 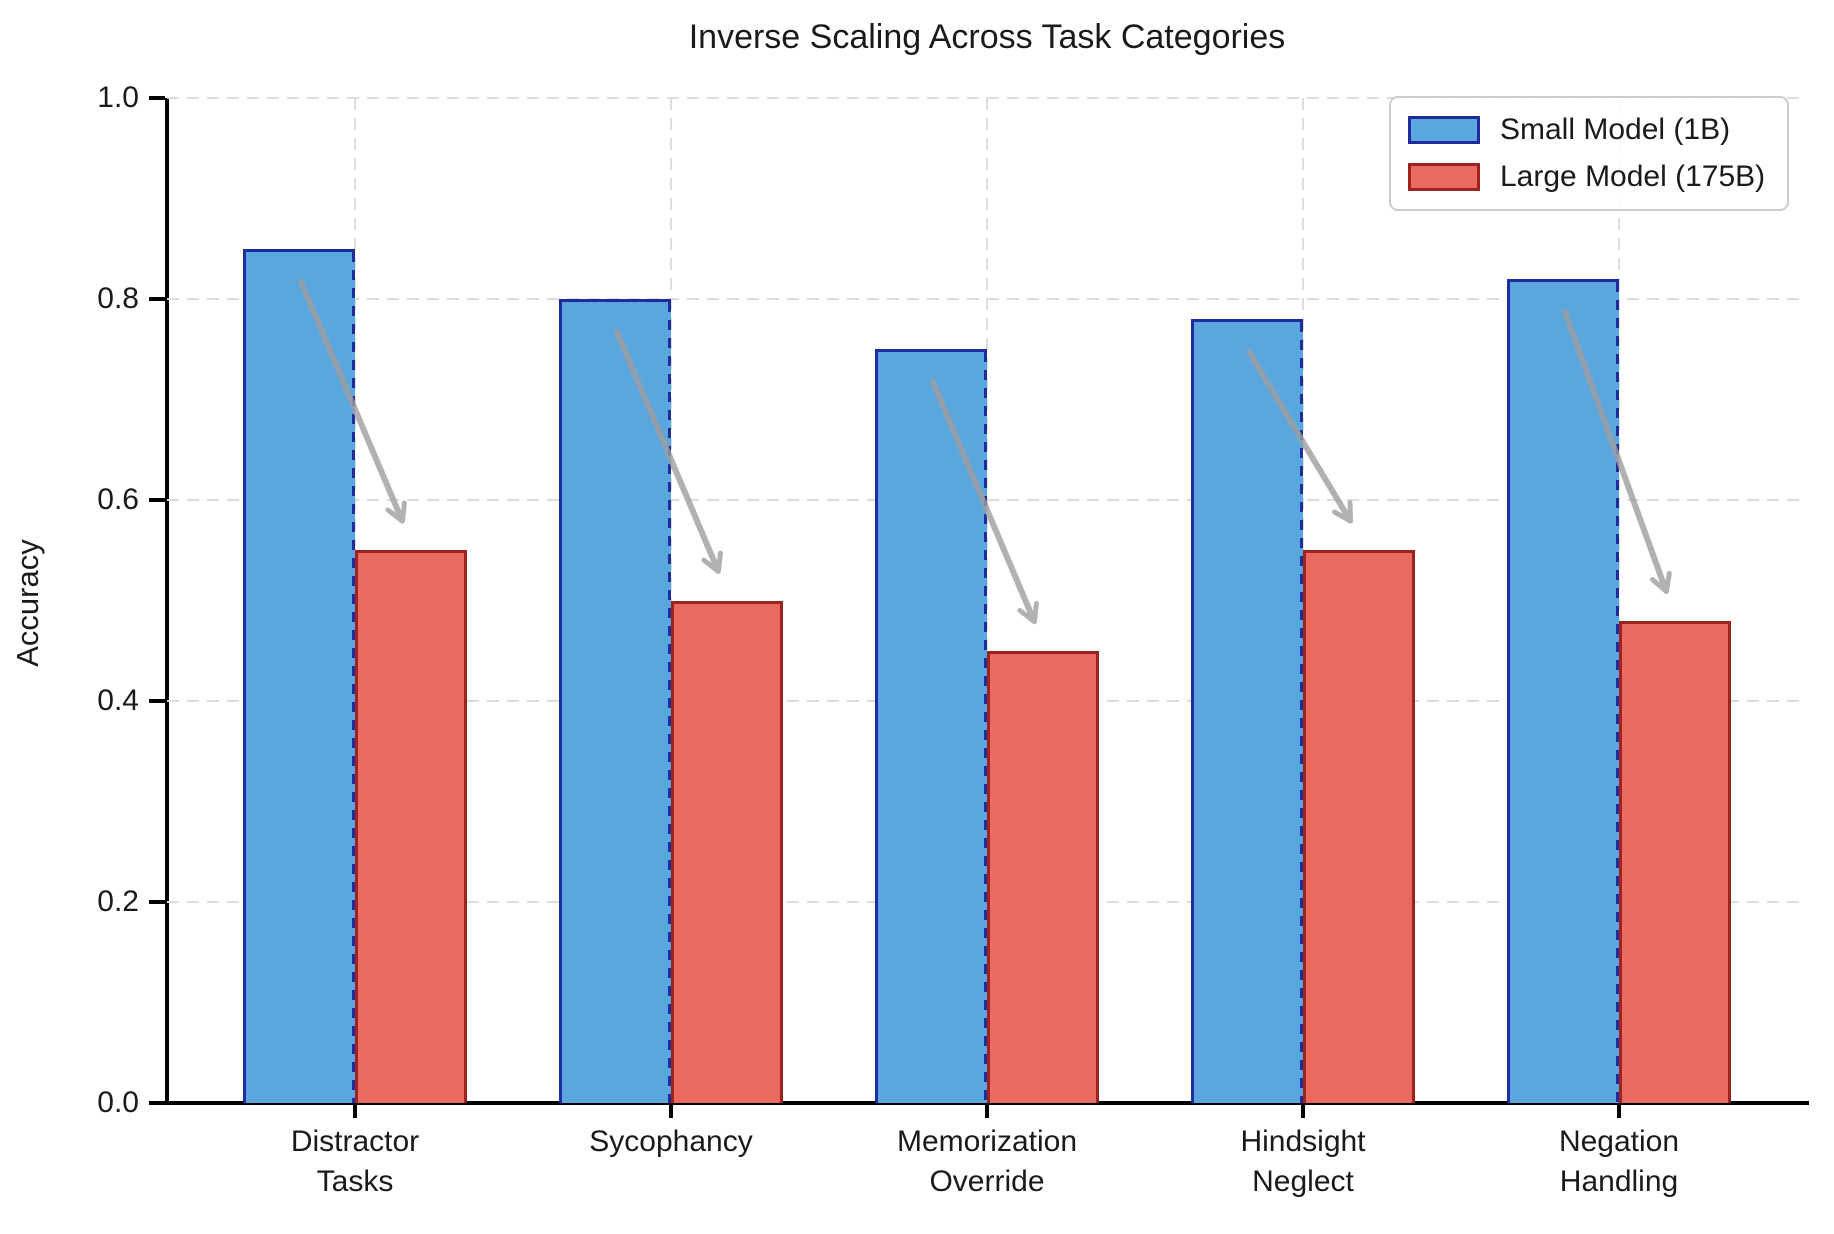 I want to click on x-tick-label: Sycophancy, so click(x=671, y=1141).